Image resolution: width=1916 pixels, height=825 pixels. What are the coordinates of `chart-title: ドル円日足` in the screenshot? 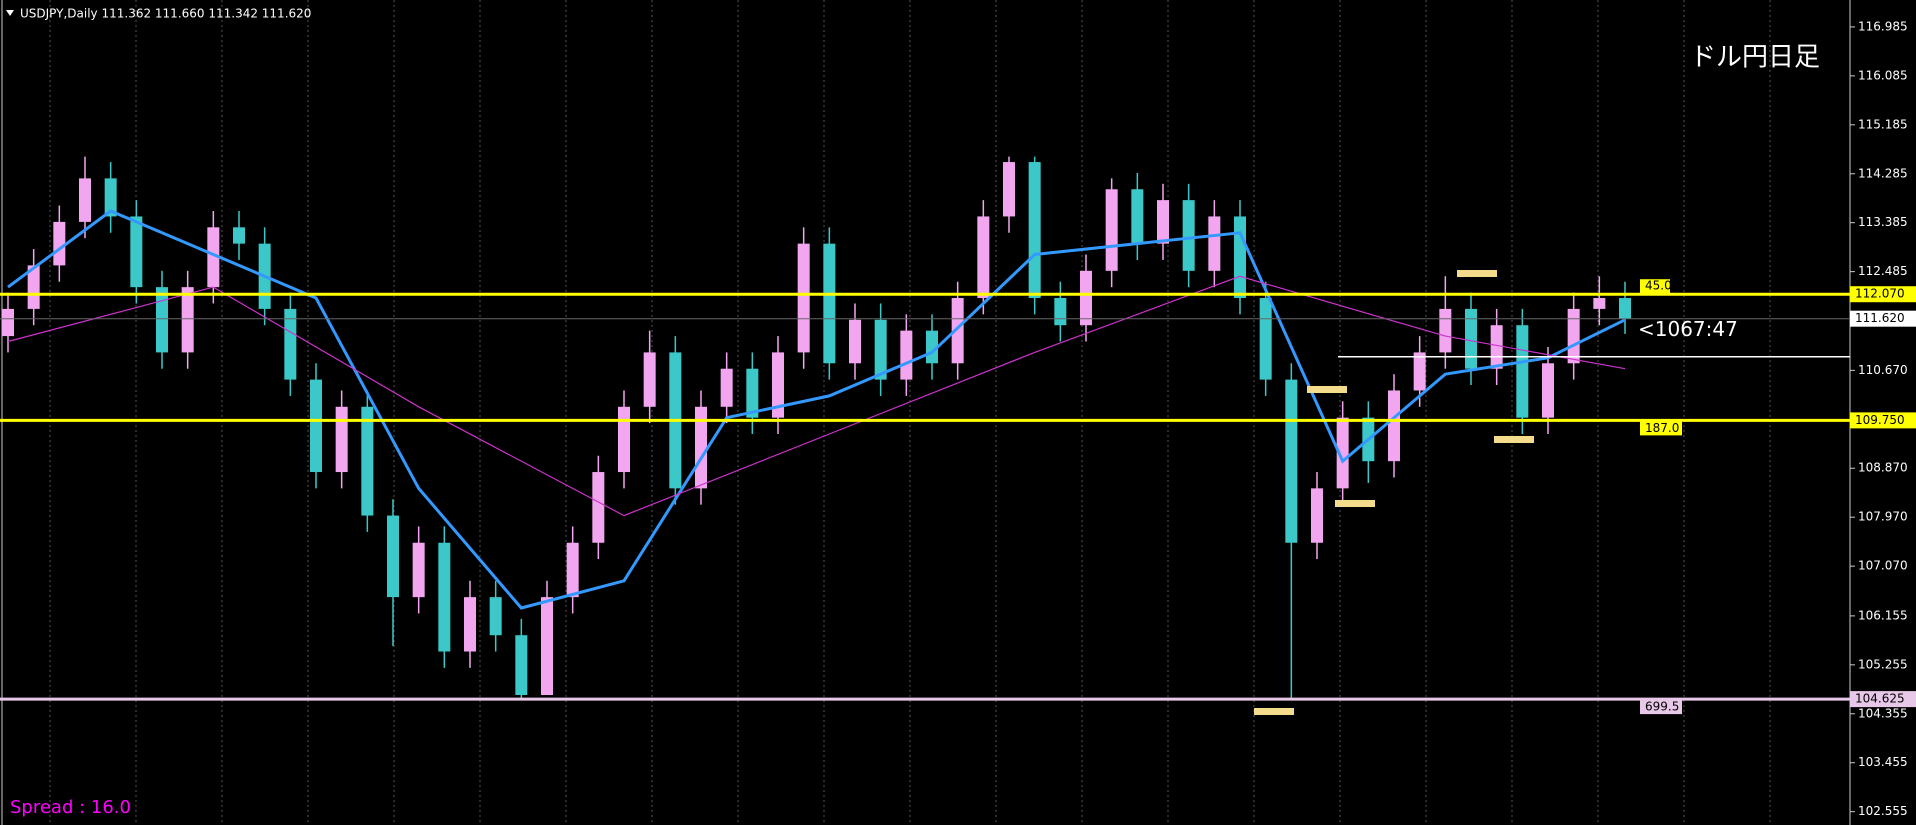 It's located at (1755, 58).